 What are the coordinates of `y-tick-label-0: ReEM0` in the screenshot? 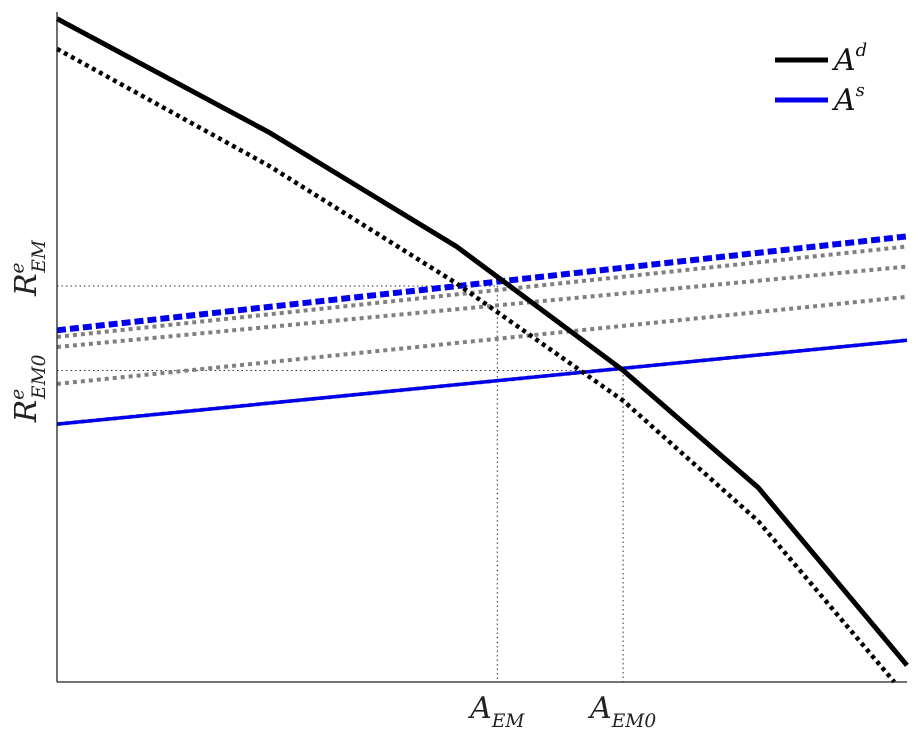 It's located at (28, 388).